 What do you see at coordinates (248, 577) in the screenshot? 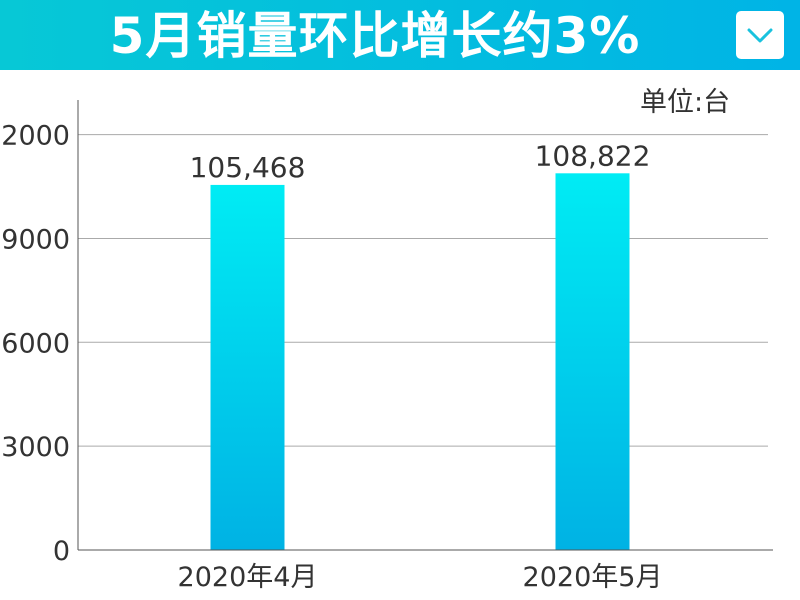
I see `x-tick-label: 2020年4月` at bounding box center [248, 577].